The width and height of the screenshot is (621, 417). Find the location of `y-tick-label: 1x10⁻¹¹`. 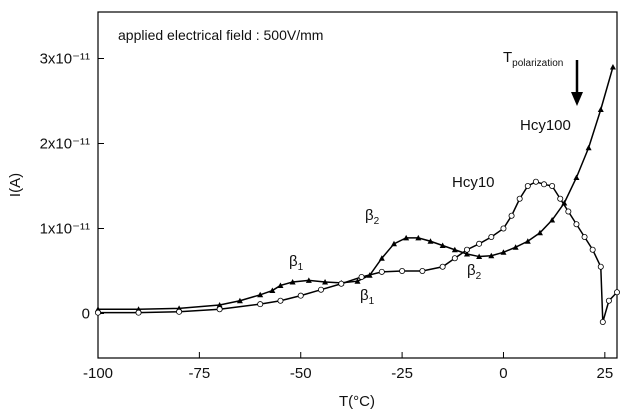

y-tick-label: 1x10⁻¹¹ is located at coordinates (65, 229).